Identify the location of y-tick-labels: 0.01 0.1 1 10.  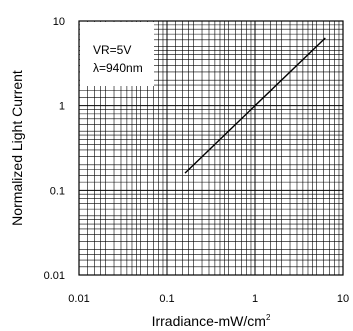
(54, 149).